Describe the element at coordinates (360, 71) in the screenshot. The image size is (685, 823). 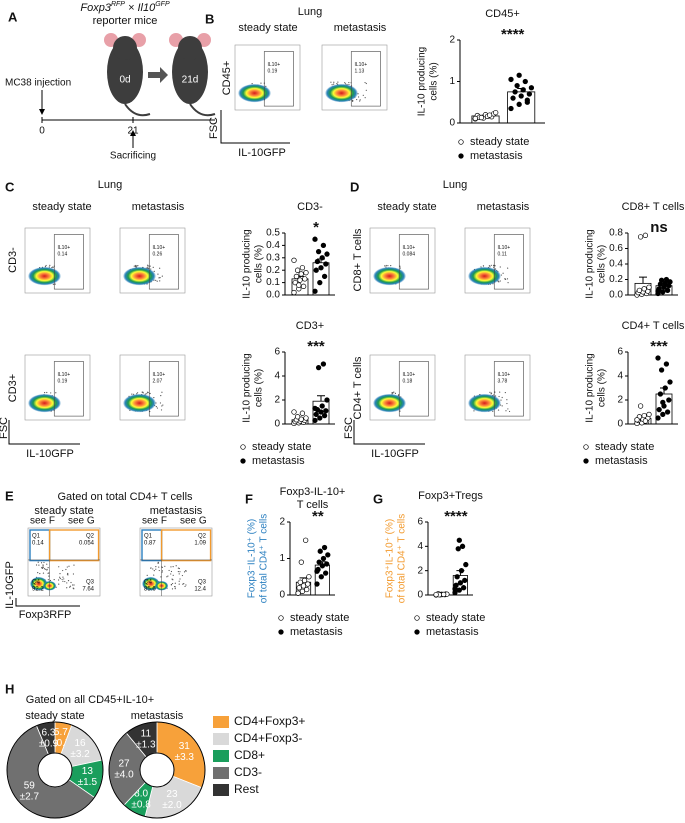
I see `gate-value: 1.13` at that location.